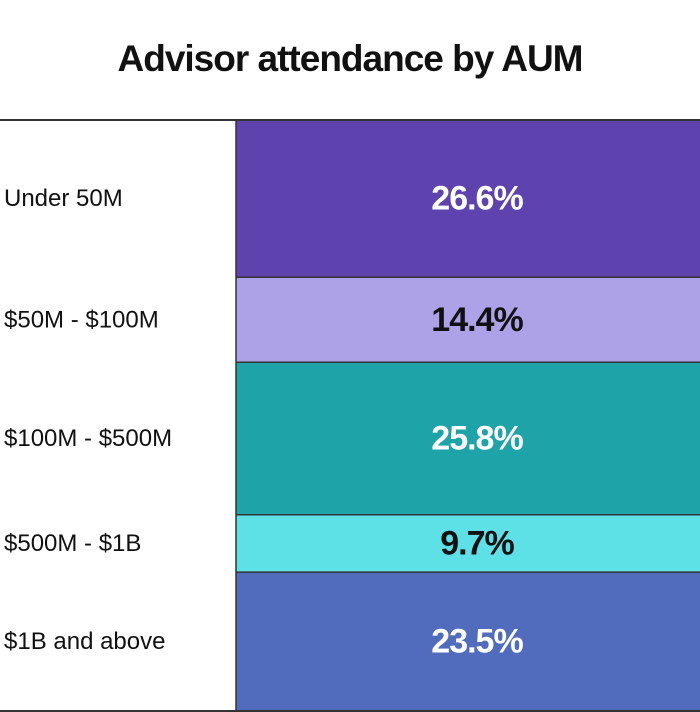  What do you see at coordinates (84, 641) in the screenshot?
I see `category-label-5: $1B and above` at bounding box center [84, 641].